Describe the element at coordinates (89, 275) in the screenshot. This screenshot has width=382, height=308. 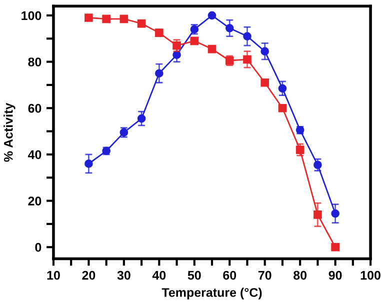
I see `x-tick-label: 20` at that location.